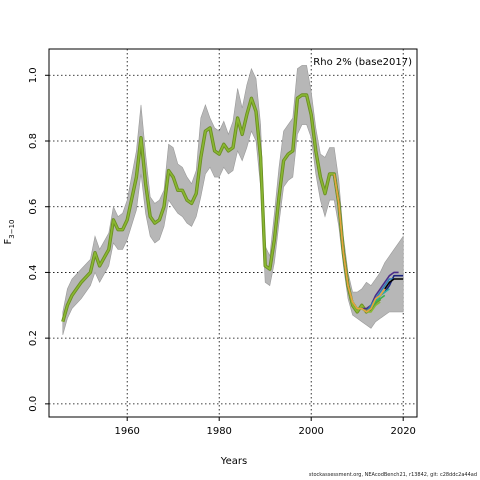  What do you see at coordinates (218, 431) in the screenshot?
I see `x-tick-label: 1980` at bounding box center [218, 431].